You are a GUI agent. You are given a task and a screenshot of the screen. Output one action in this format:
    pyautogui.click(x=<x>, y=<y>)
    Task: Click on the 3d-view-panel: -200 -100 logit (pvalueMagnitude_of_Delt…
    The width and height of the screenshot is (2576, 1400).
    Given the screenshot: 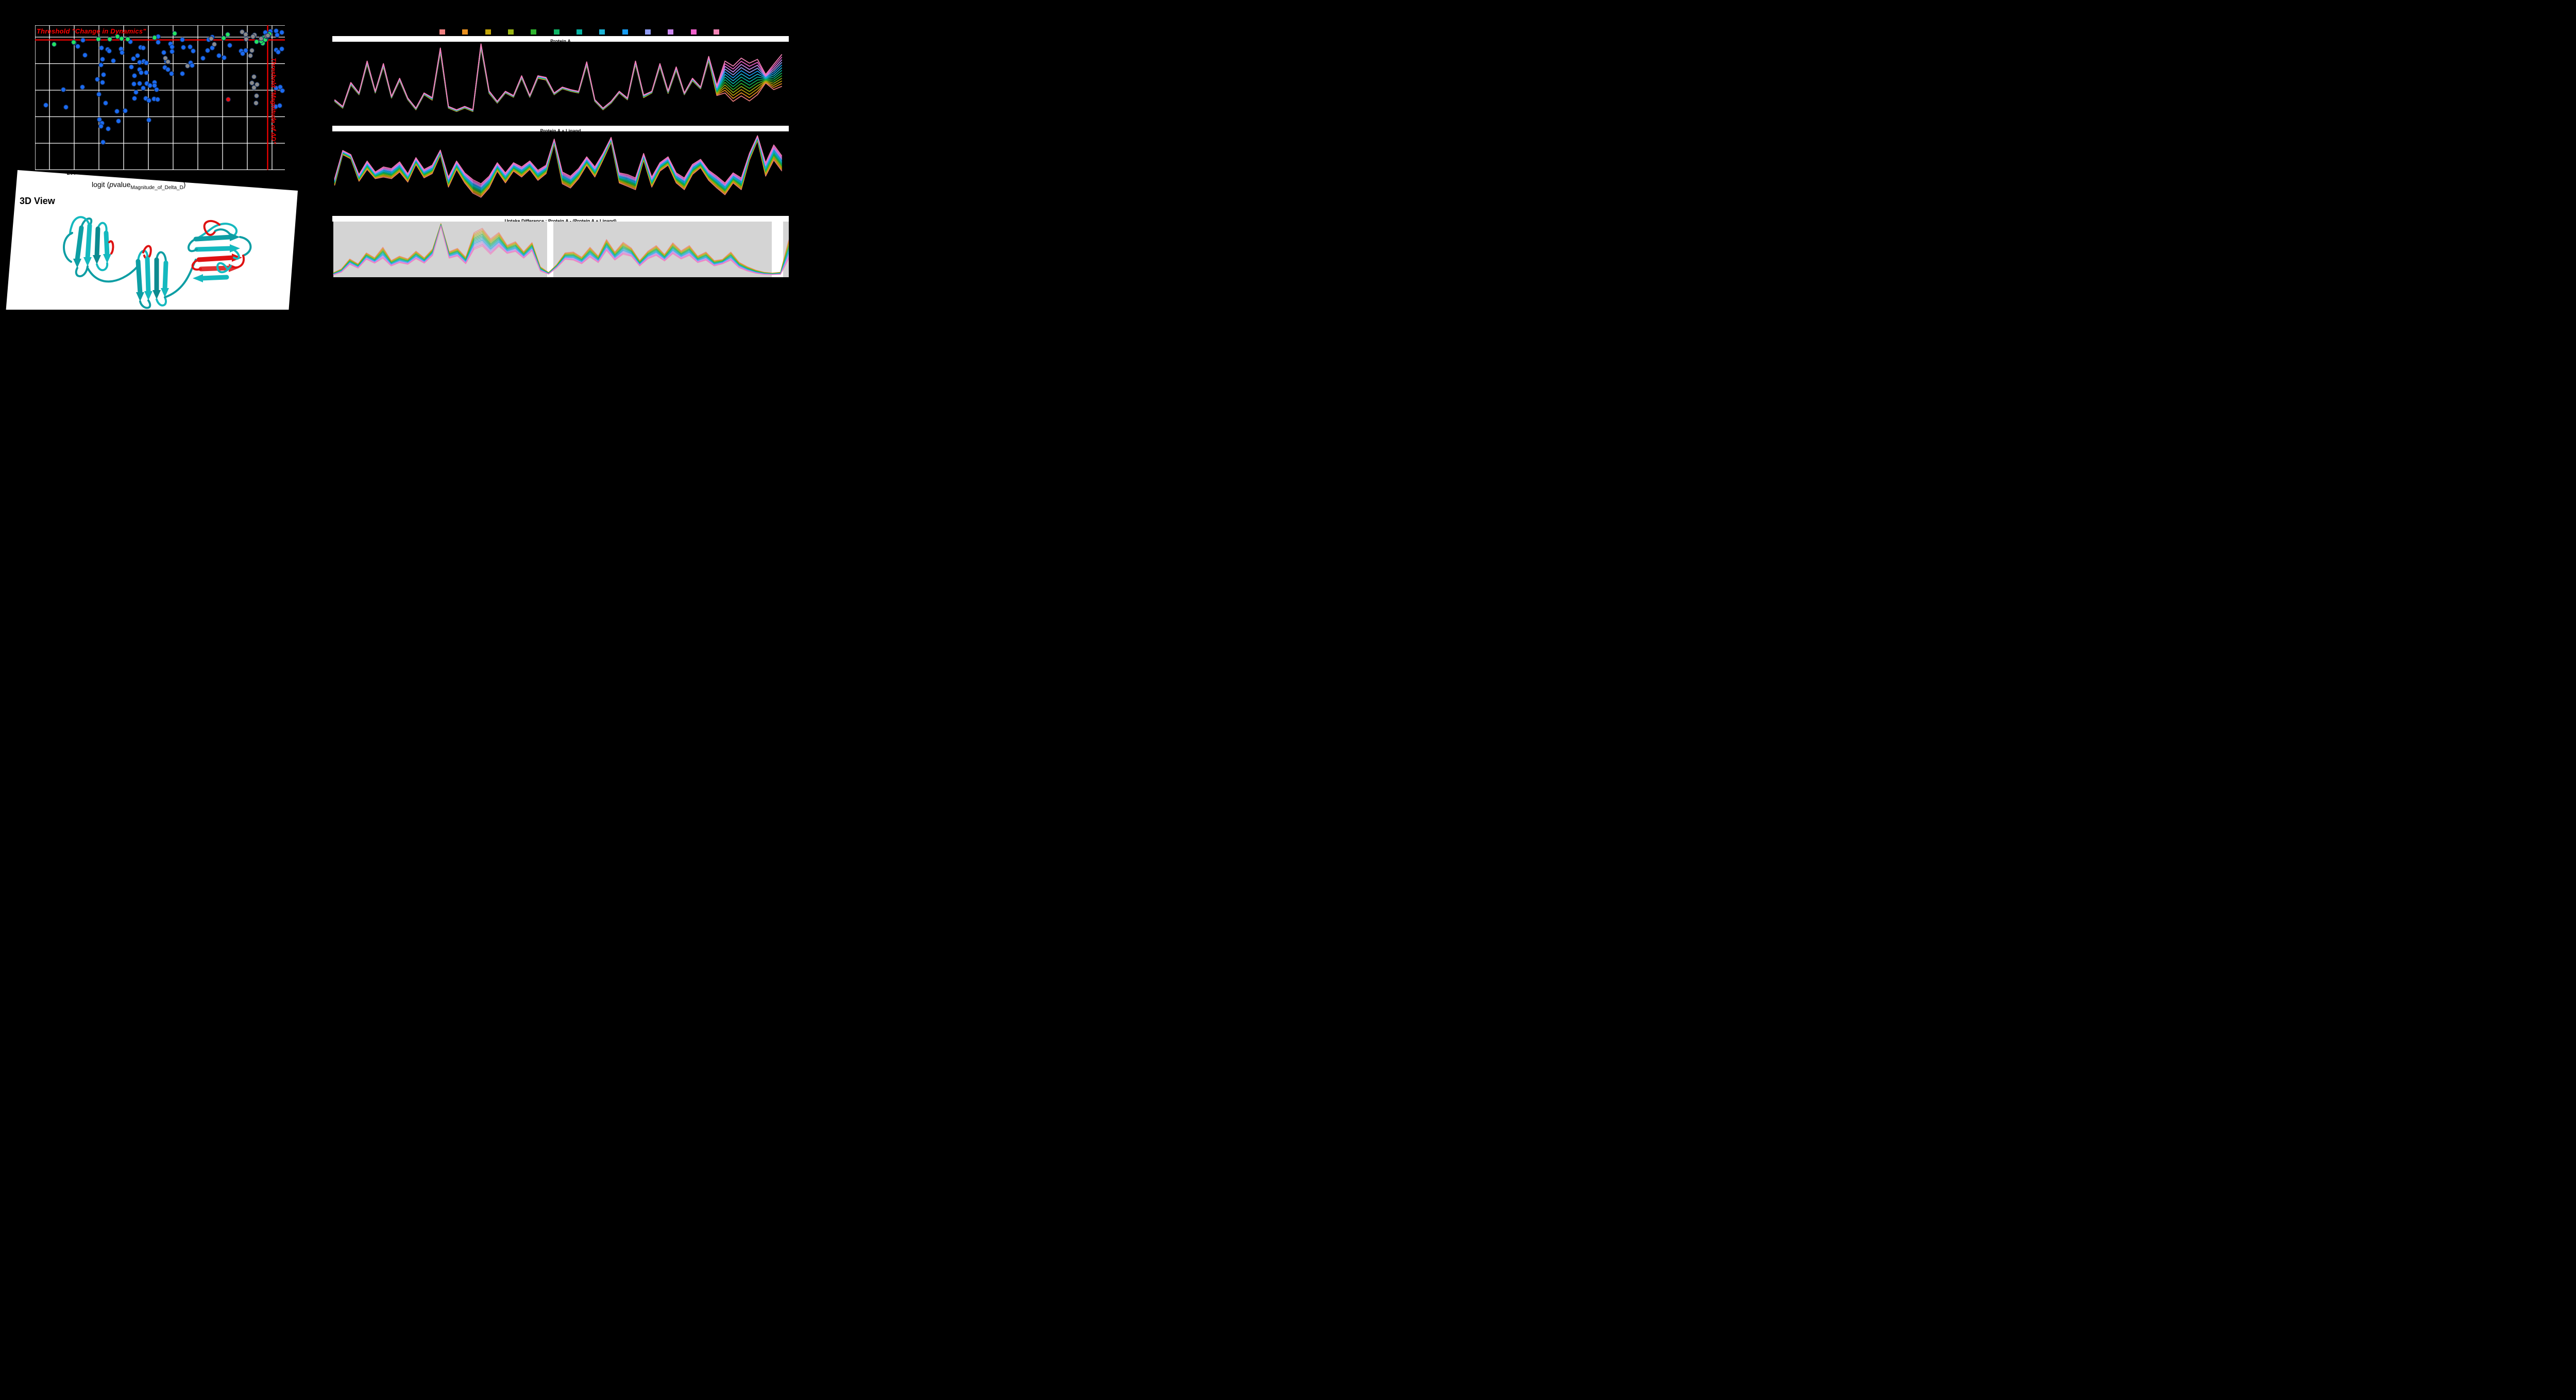 What is the action you would take?
    pyautogui.click(x=151, y=240)
    